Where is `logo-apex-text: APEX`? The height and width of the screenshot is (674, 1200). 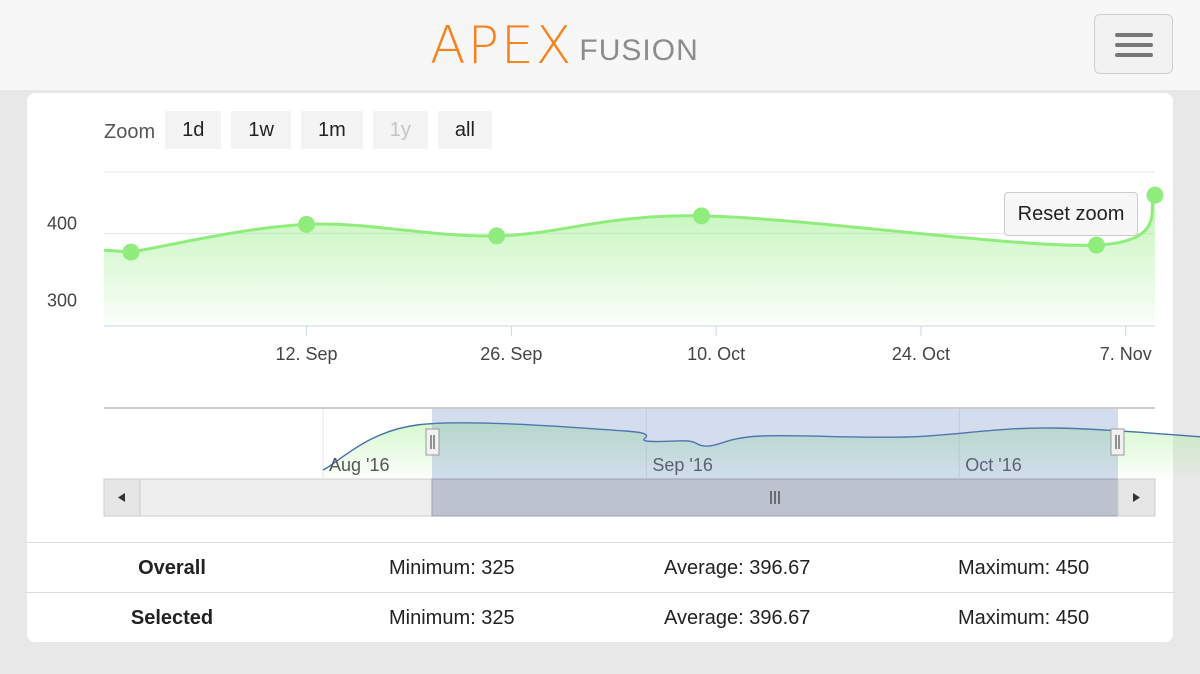
logo-apex-text: APEX is located at coordinates (502, 46).